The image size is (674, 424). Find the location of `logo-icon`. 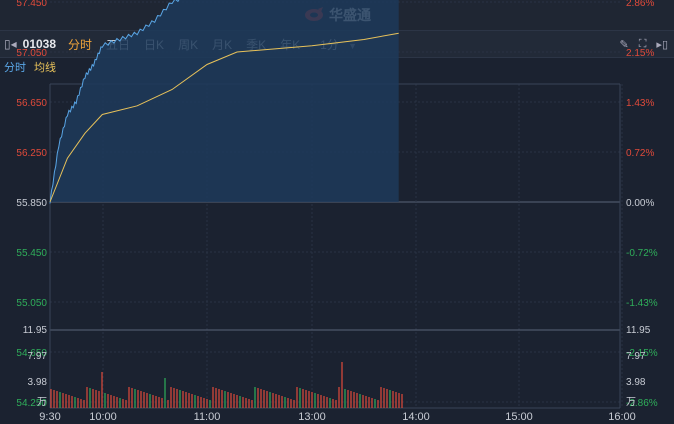

logo-icon is located at coordinates (314, 15).